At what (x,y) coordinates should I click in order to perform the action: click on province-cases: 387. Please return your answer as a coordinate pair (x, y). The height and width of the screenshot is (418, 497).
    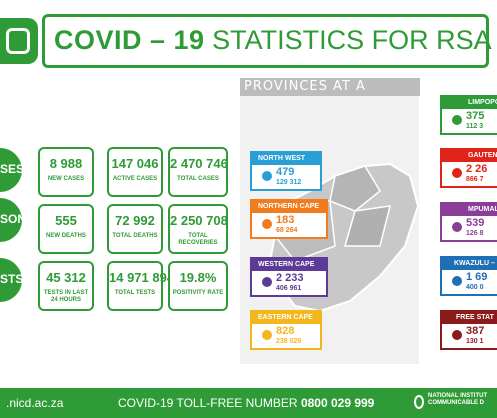
    Looking at the image, I should click on (475, 331).